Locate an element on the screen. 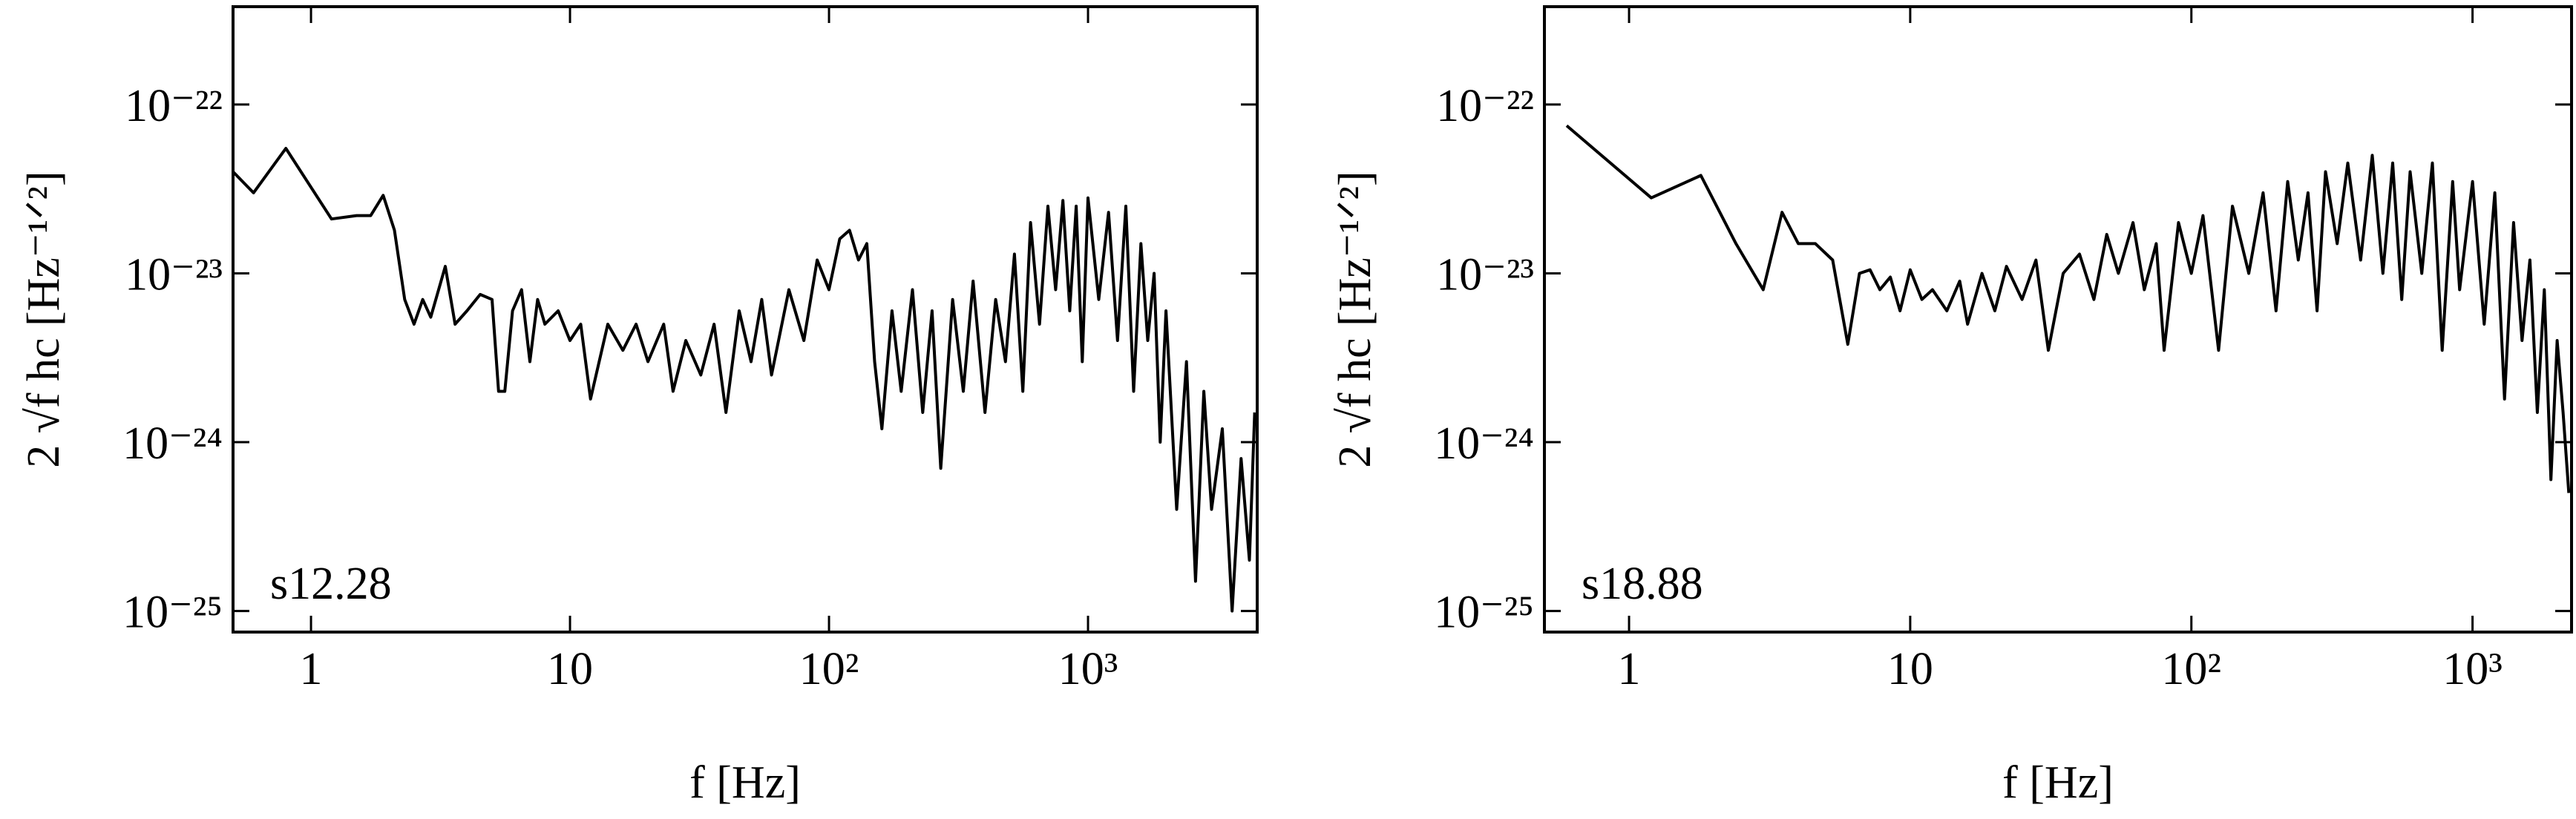  annotation: s18.88 is located at coordinates (1642, 584).